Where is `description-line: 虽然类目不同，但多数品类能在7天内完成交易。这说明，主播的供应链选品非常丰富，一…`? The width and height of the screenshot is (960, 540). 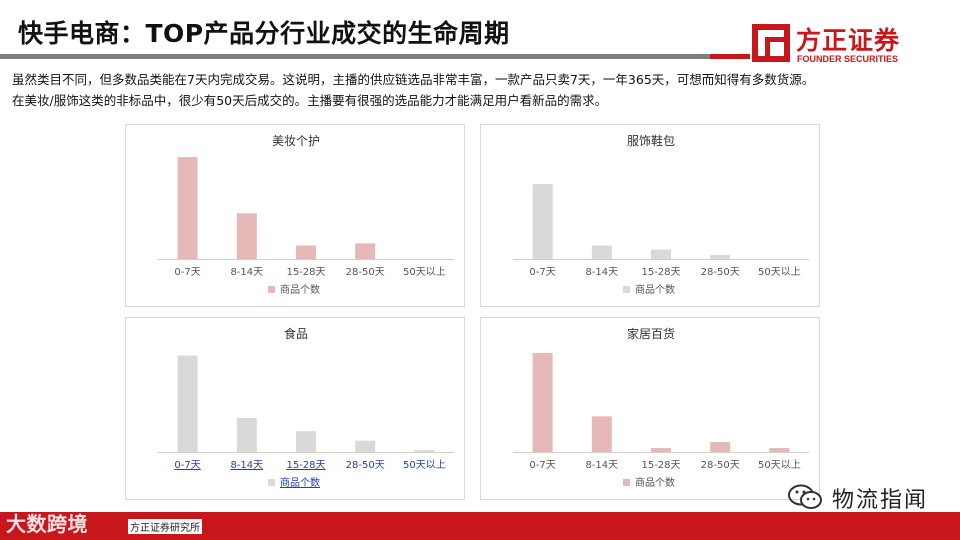
description-line: 虽然类目不同，但多数品类能在7天内完成交易。这说明，主播的供应链选品非常丰富，一… is located at coordinates (413, 79).